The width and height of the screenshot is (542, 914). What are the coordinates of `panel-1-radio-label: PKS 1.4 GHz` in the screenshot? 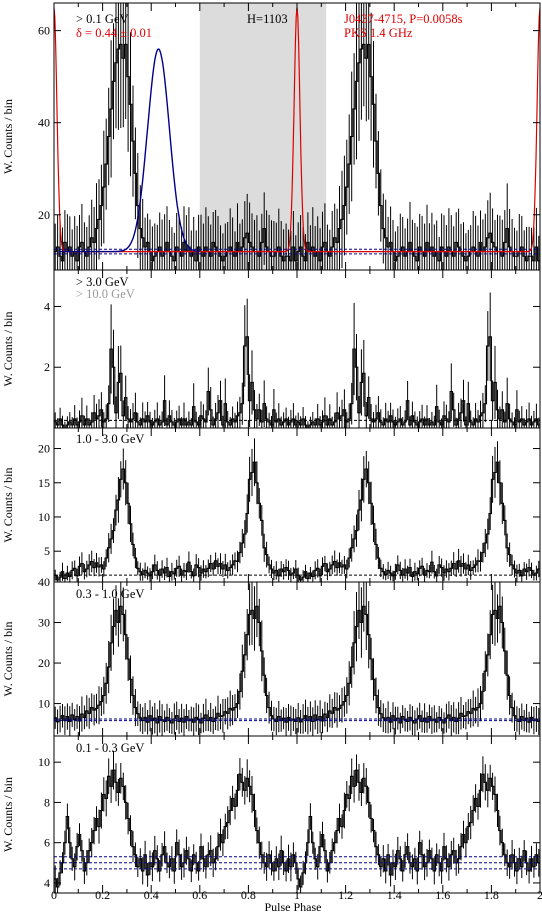 It's located at (378, 33).